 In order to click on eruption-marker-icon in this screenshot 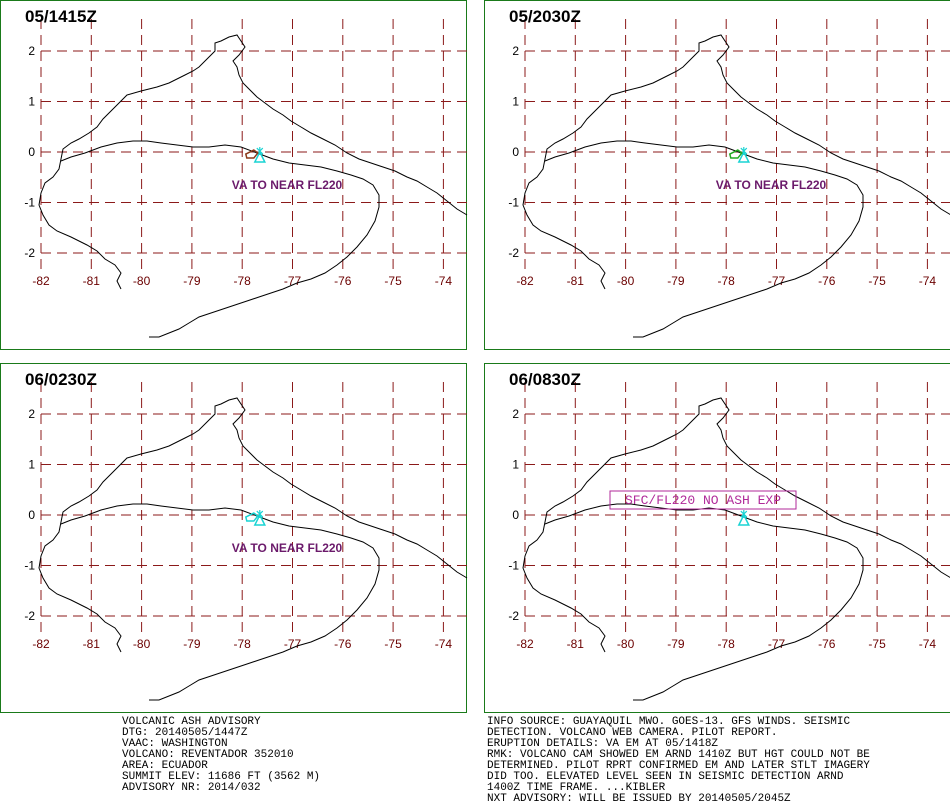, I will do `click(744, 514)`.